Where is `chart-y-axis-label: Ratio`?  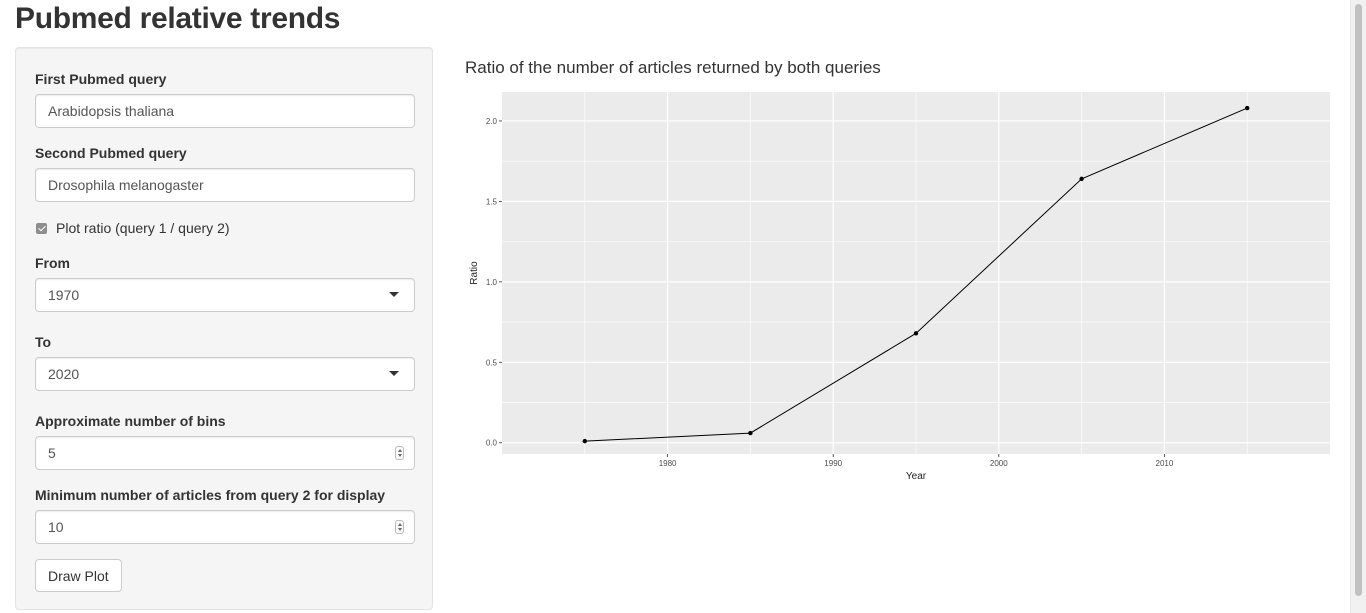
chart-y-axis-label: Ratio is located at coordinates (474, 273).